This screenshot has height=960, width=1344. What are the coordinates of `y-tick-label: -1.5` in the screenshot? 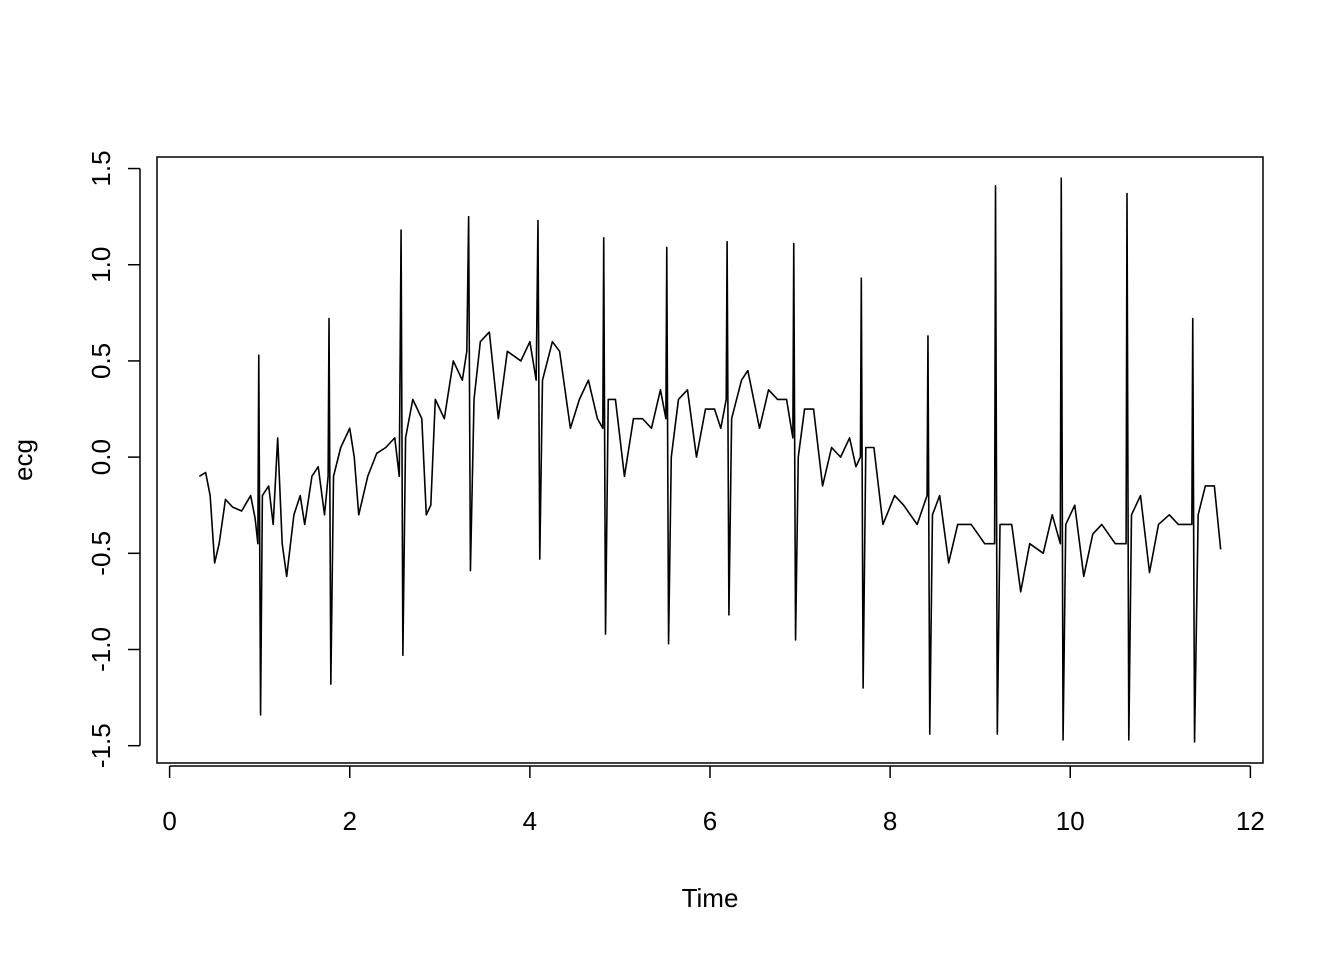 It's located at (101, 745).